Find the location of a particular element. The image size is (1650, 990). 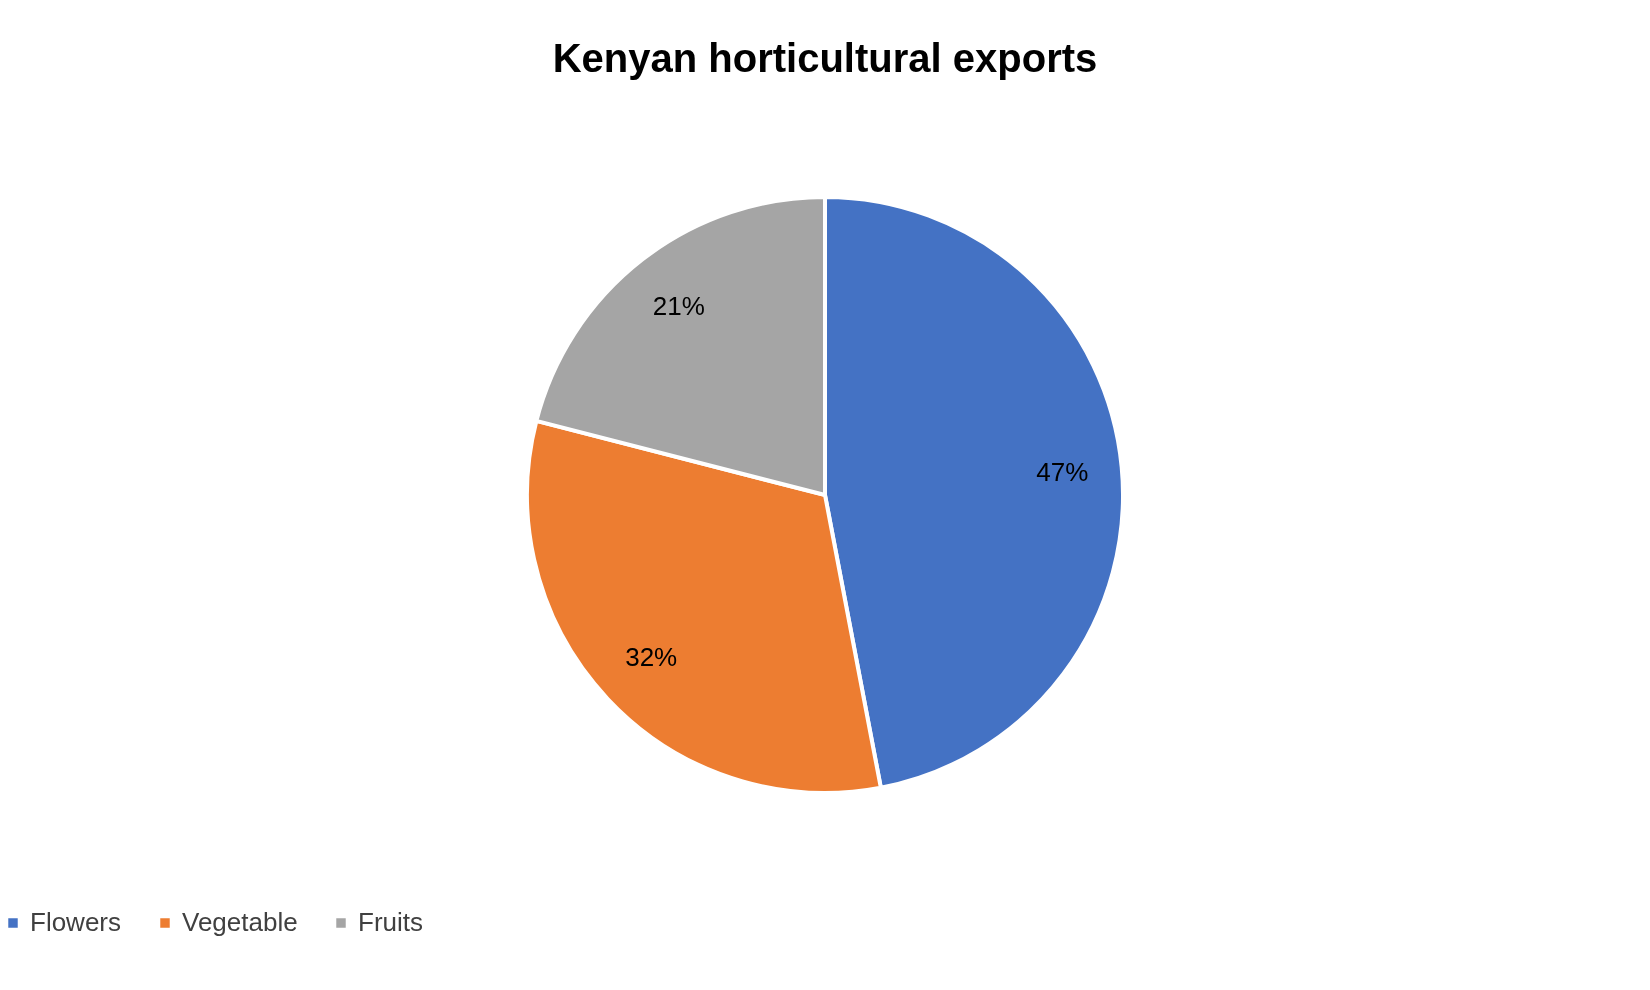

chart-title: Kenyan horticultural exports is located at coordinates (825, 58).